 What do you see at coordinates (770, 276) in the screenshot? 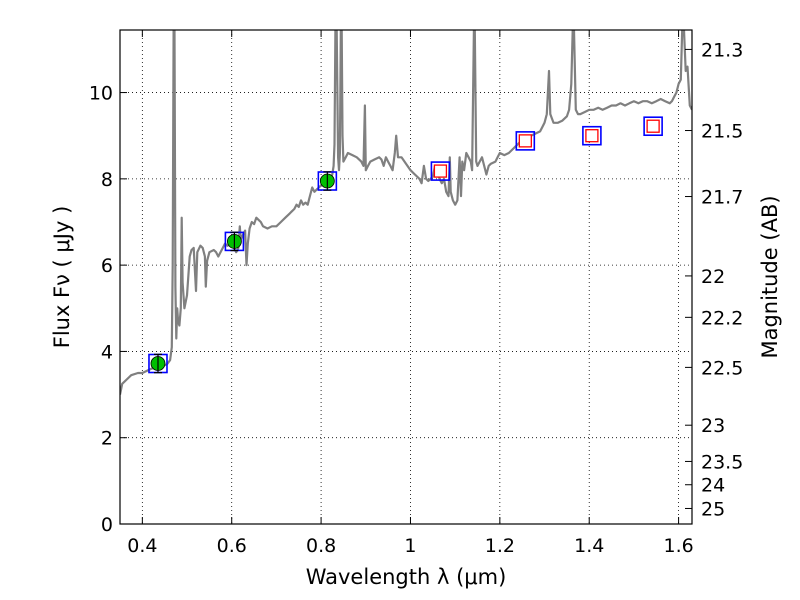
I see `y2-axis-label: Magnitude (AB)` at bounding box center [770, 276].